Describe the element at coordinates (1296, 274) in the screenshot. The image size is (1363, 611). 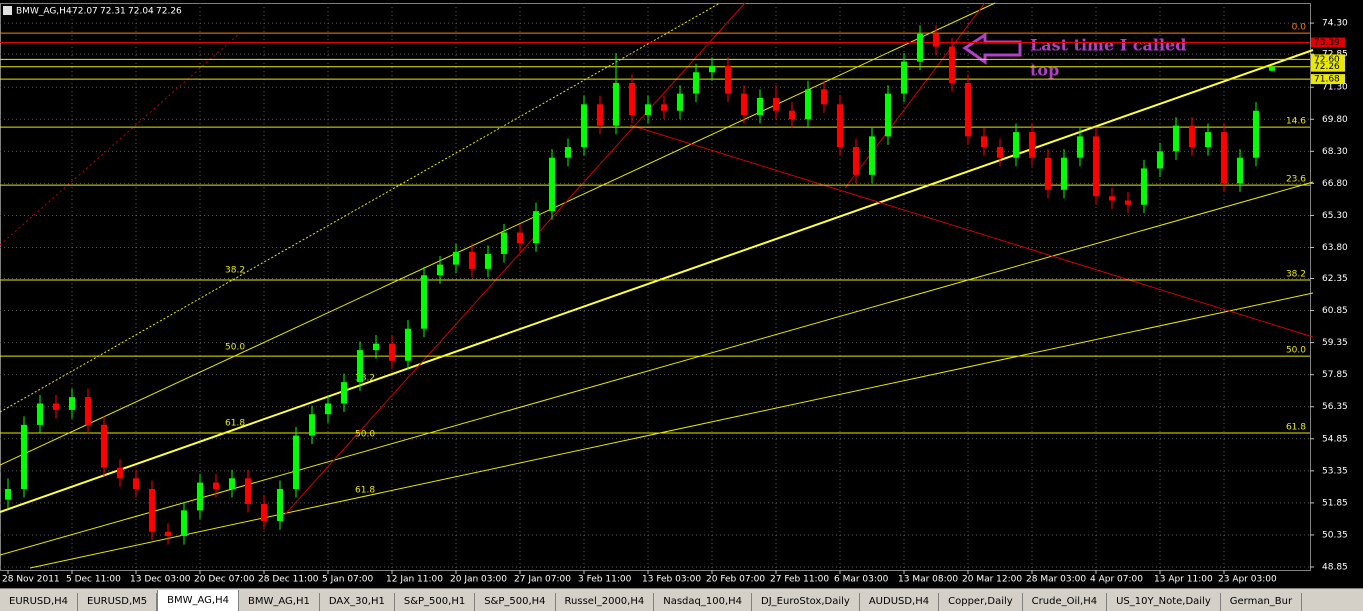
I see `fib-level-label: 38.2` at that location.